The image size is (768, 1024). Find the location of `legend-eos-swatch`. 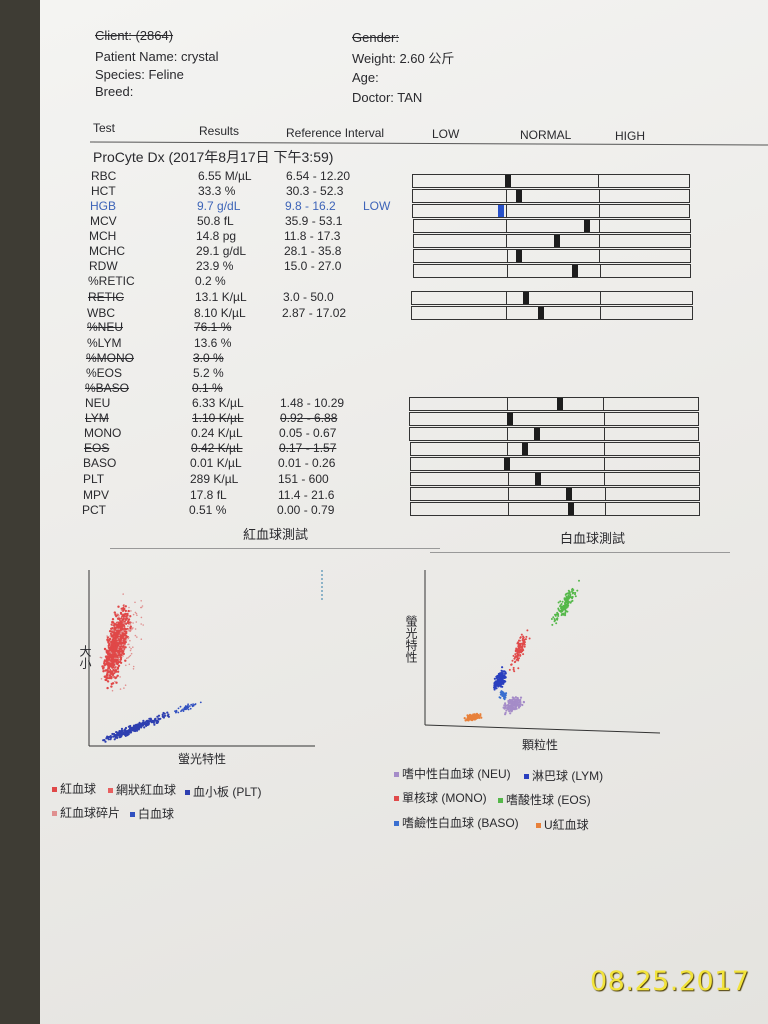

legend-eos-swatch is located at coordinates (500, 801).